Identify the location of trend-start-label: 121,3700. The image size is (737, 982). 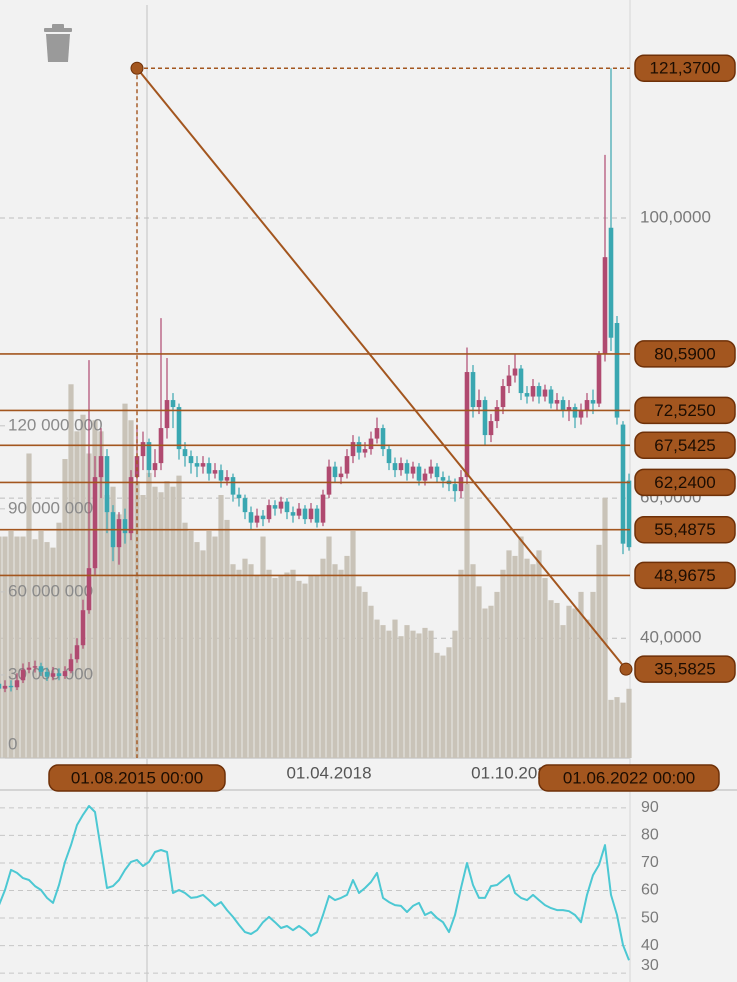
(685, 68).